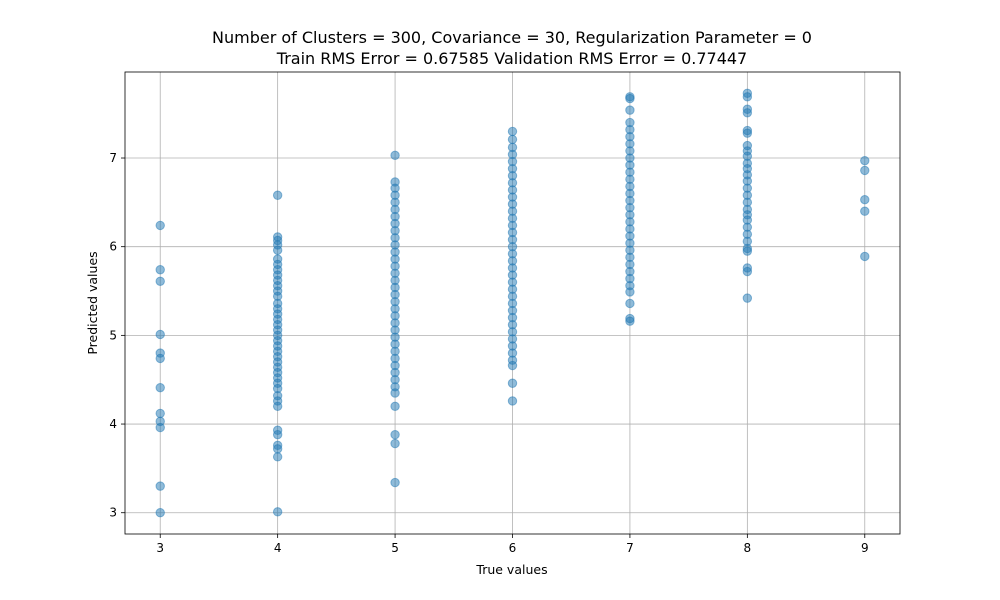 The height and width of the screenshot is (600, 1000). What do you see at coordinates (865, 548) in the screenshot?
I see `x-tick-label: 9` at bounding box center [865, 548].